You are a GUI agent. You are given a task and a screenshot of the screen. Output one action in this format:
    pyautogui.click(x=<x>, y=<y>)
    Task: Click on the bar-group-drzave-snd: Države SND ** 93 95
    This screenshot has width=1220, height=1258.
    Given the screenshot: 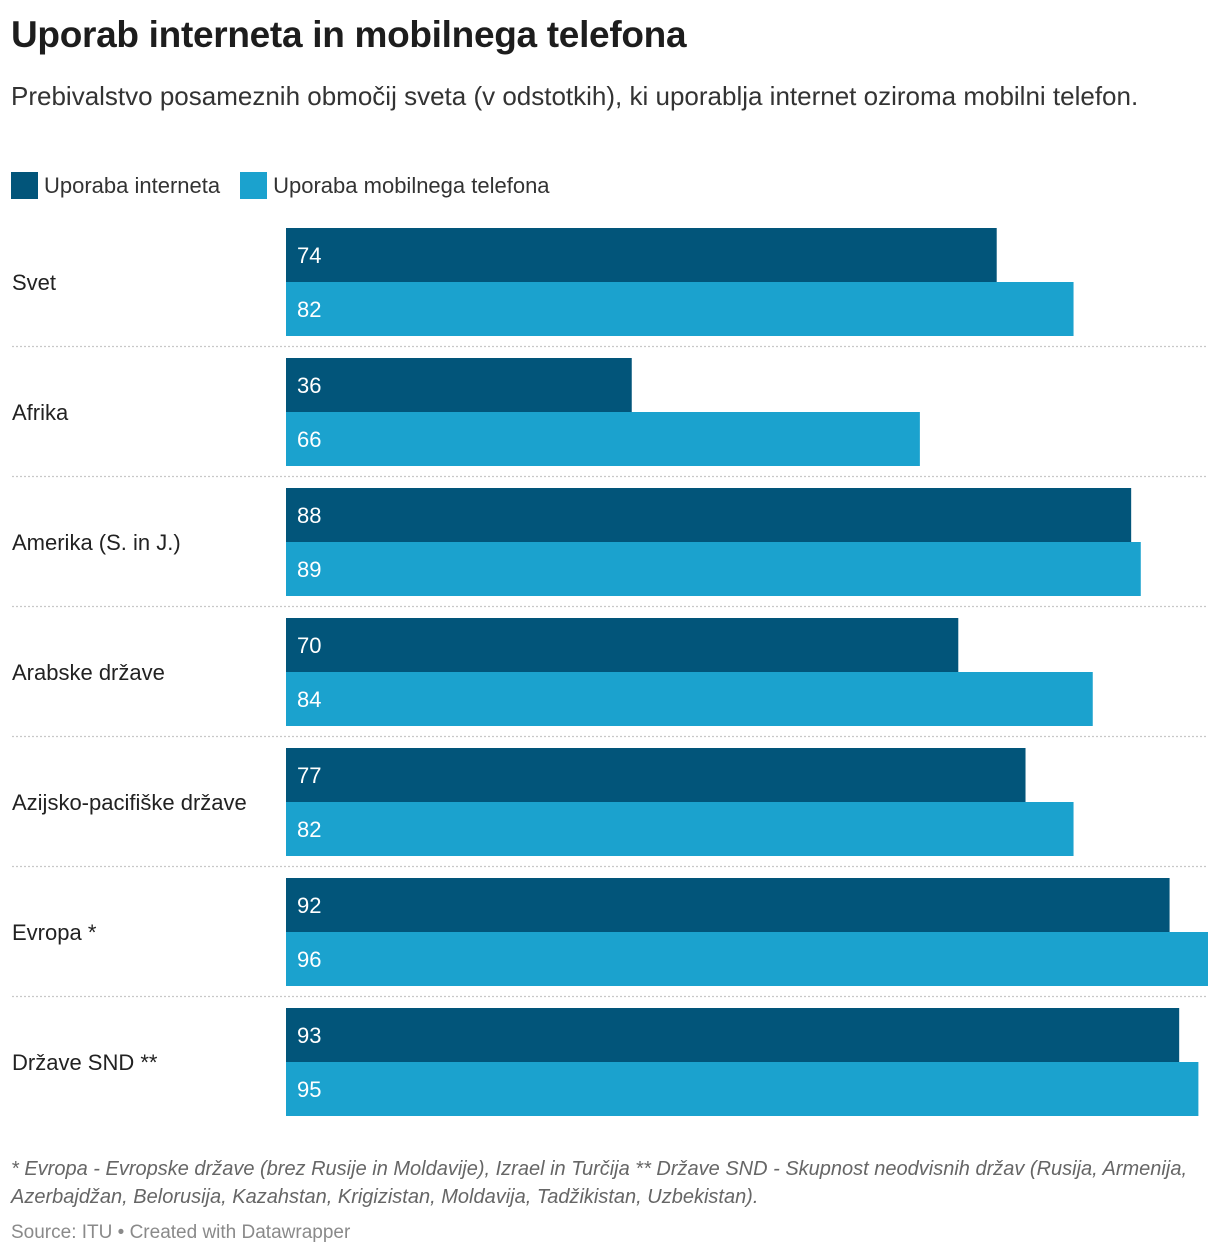 What is the action you would take?
    pyautogui.click(x=605, y=1062)
    